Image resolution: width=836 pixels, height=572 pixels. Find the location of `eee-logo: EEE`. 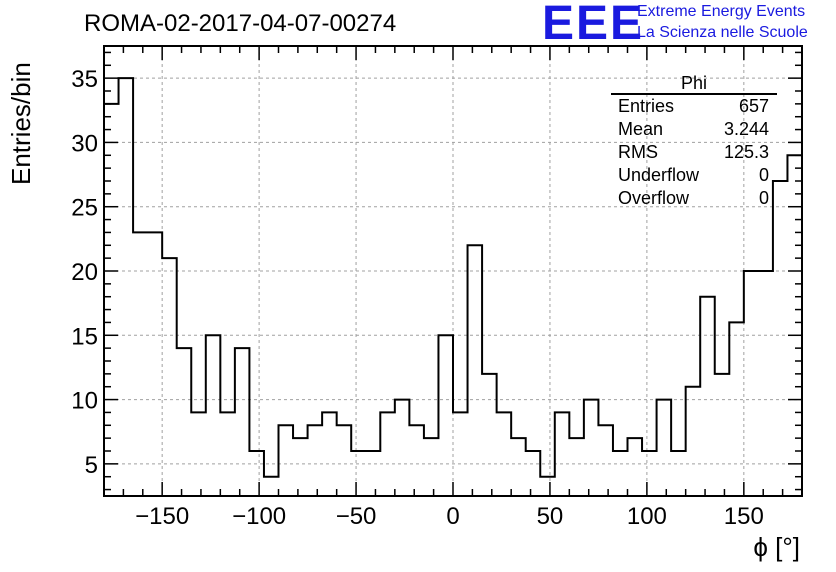

eee-logo: EEE is located at coordinates (593, 25).